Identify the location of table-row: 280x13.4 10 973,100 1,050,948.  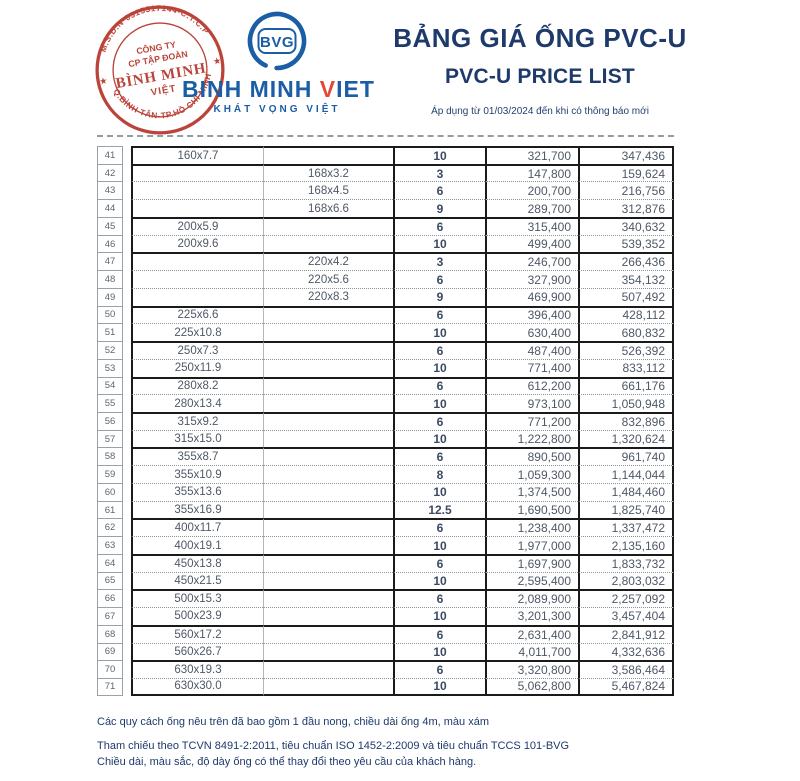
(402, 403).